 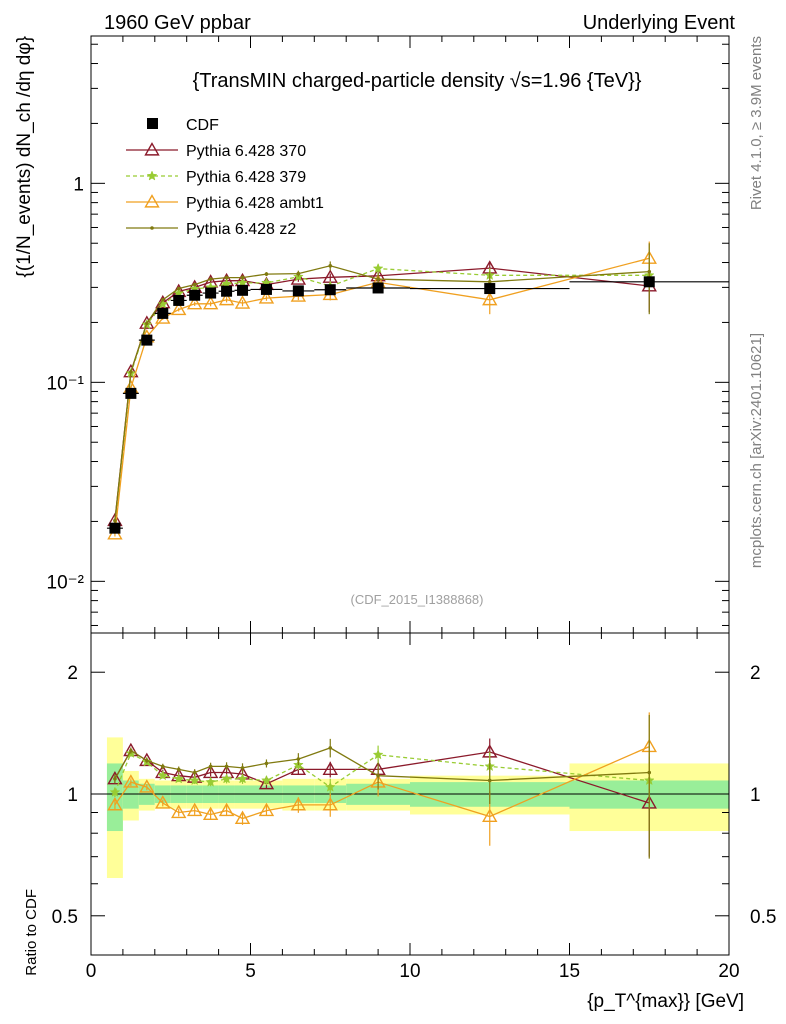 I want to click on ratio-tick-label-right: 0.5, so click(x=763, y=917).